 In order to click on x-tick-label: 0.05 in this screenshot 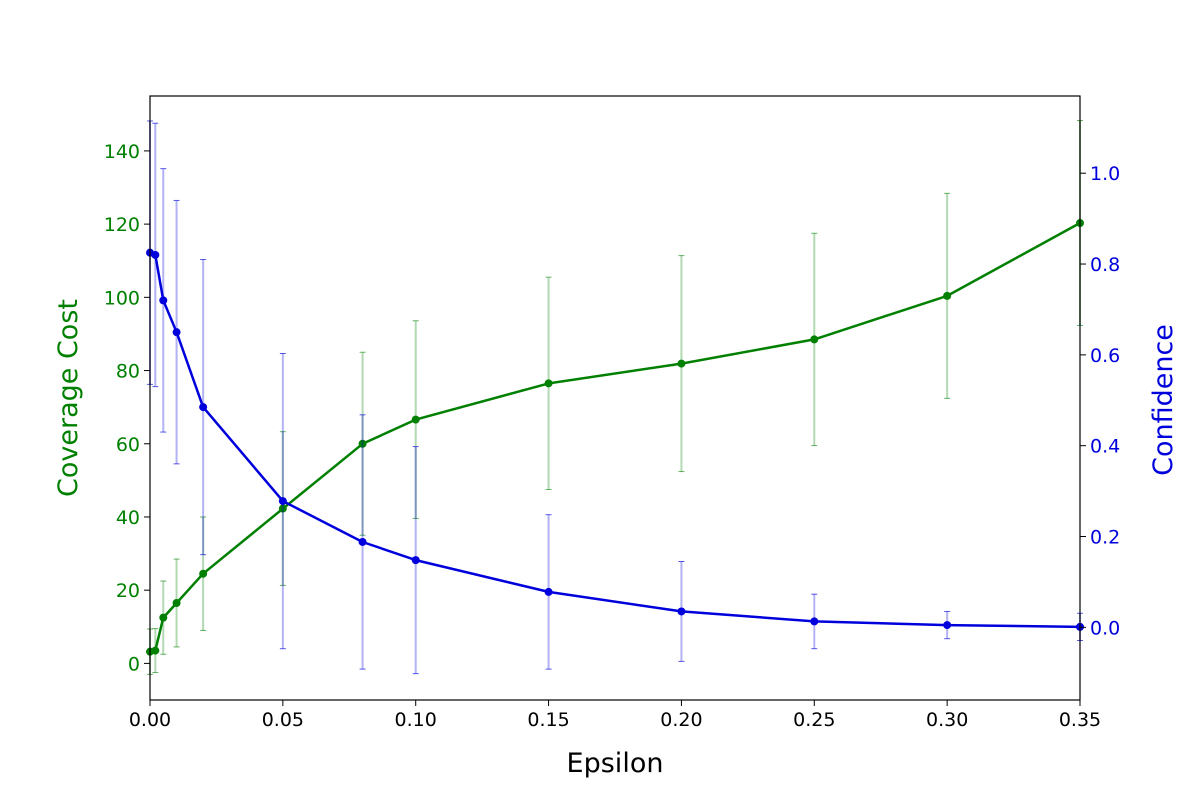, I will do `click(283, 720)`.